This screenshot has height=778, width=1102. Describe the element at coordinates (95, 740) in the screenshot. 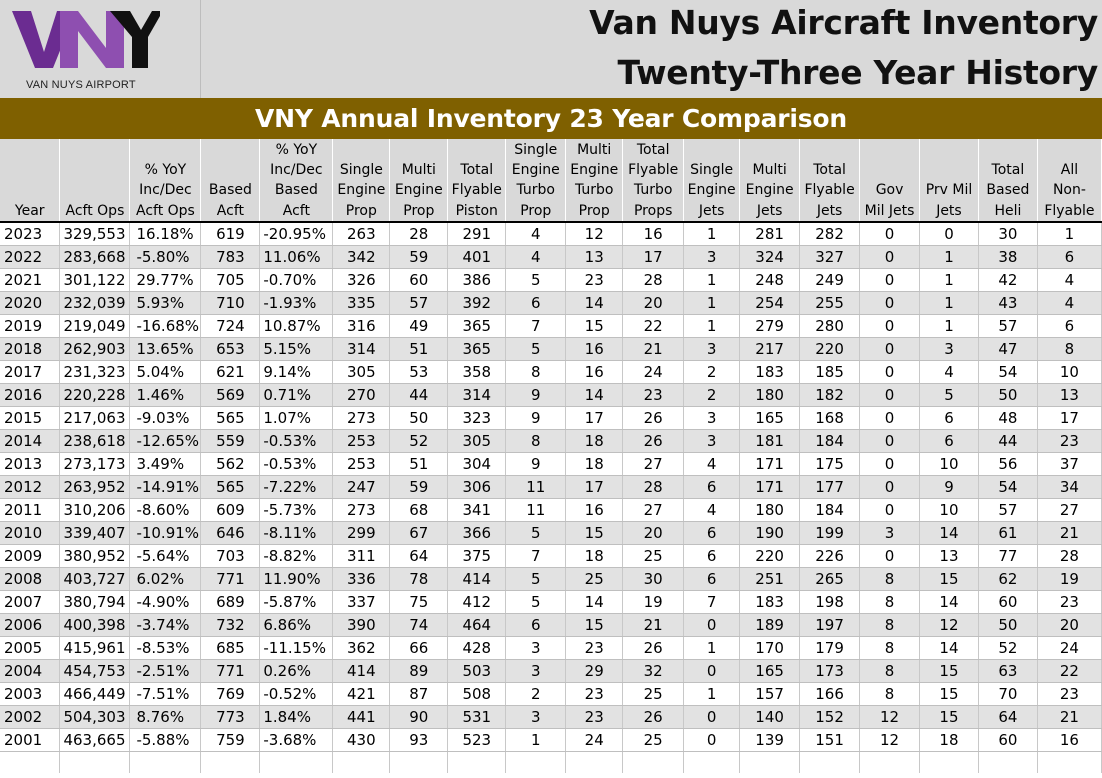

I see `table-cell: 463,665` at that location.